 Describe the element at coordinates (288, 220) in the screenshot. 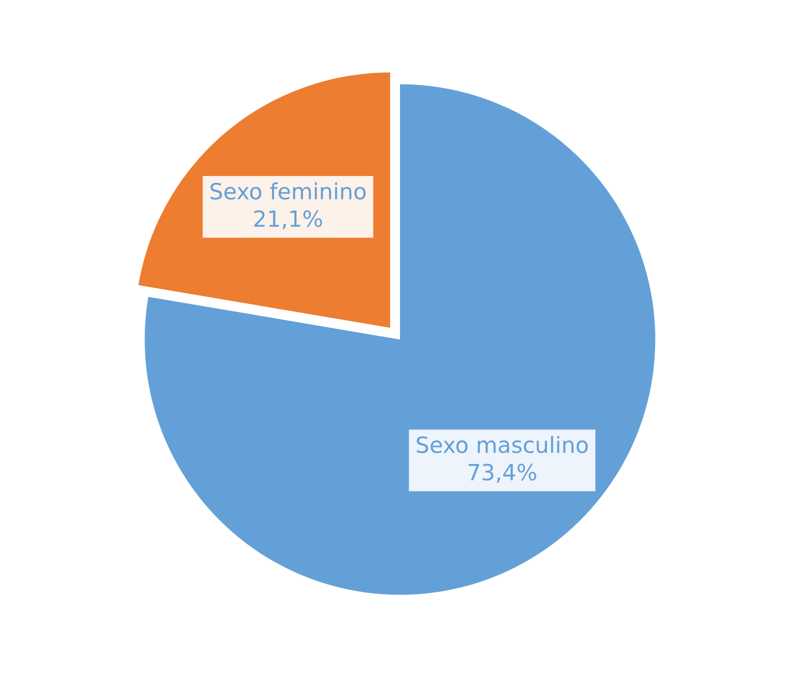

I see `data-label: 21,1%` at that location.